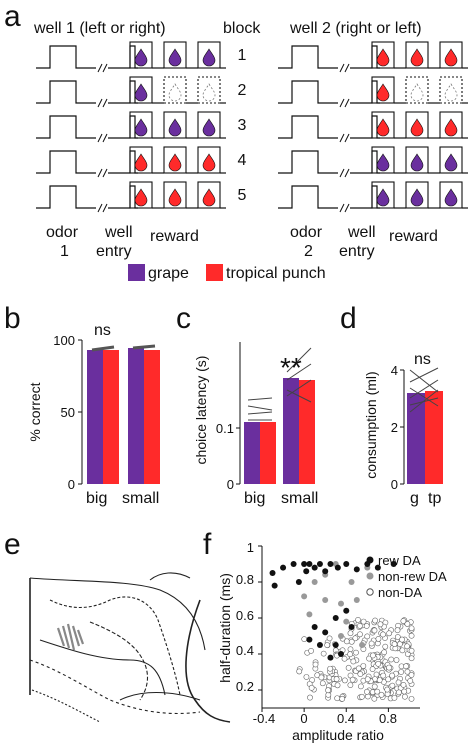 This screenshot has width=474, height=743. I want to click on panel-c-bar-small-grape, so click(291, 431).